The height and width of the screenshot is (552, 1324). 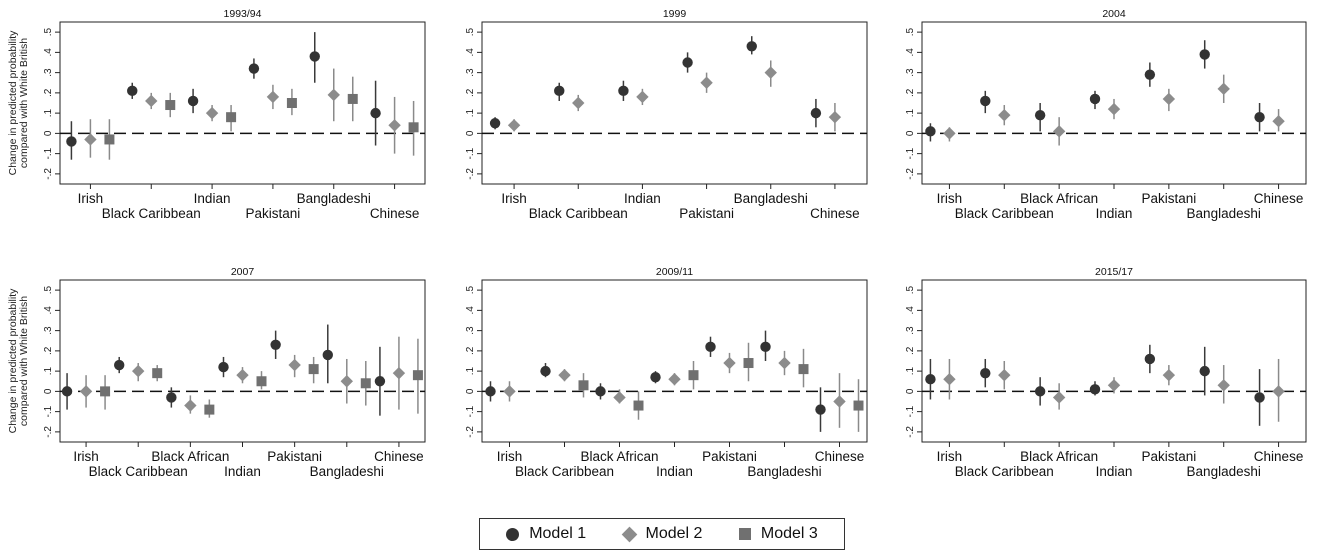 What do you see at coordinates (546, 534) in the screenshot?
I see `legend-item-model-1: Model 1` at bounding box center [546, 534].